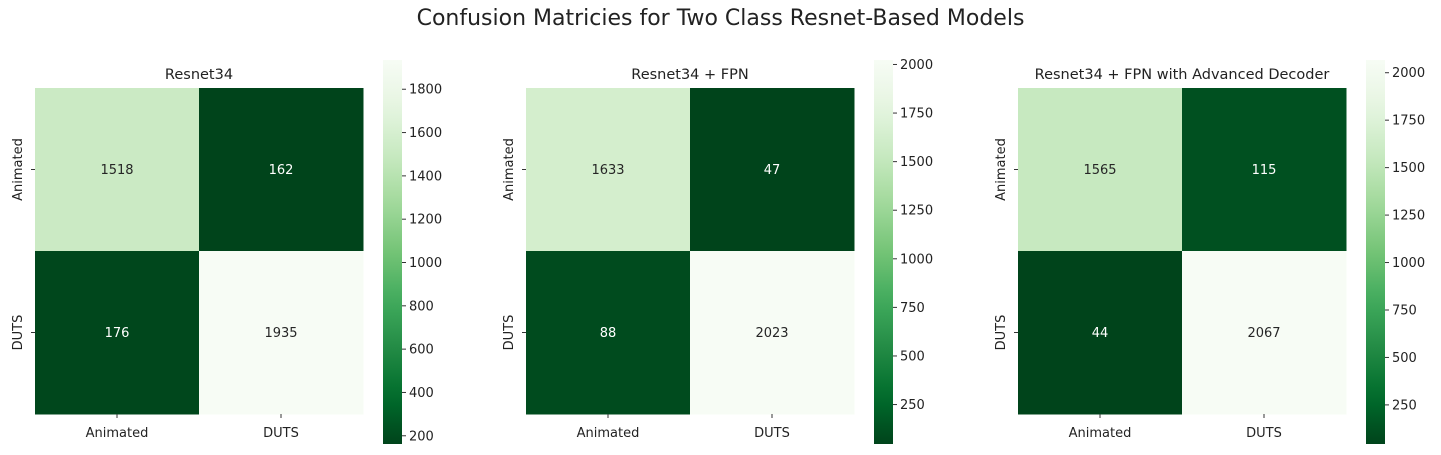 The width and height of the screenshot is (1441, 455). What do you see at coordinates (1182, 75) in the screenshot?
I see `panel-title: Resnet34 + FPN with Advanced Decoder` at bounding box center [1182, 75].